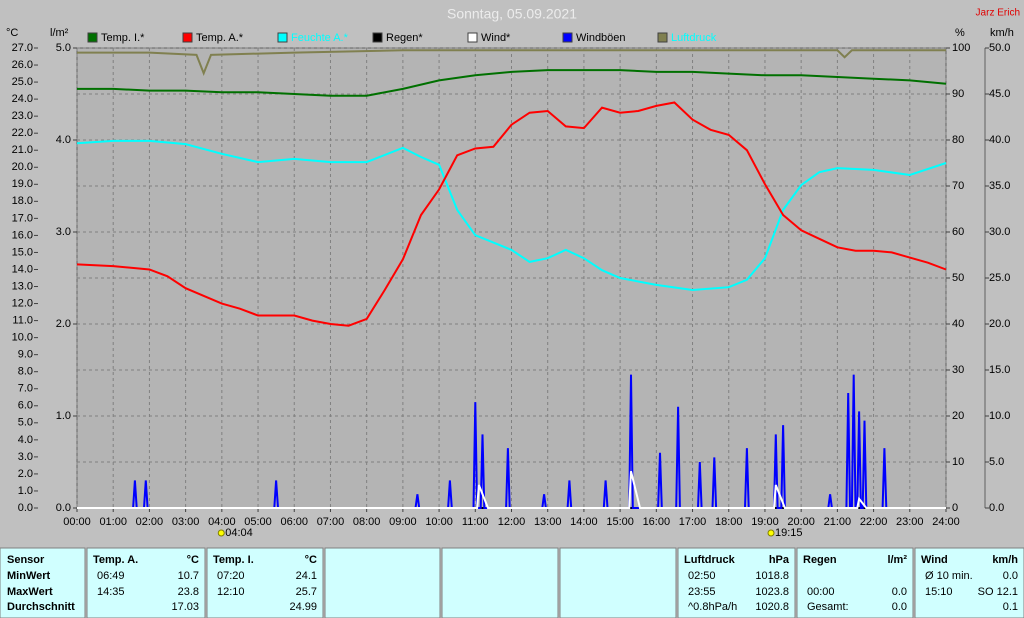 The height and width of the screenshot is (618, 1024). What do you see at coordinates (29, 576) in the screenshot?
I see `row-label: MinWert` at bounding box center [29, 576].